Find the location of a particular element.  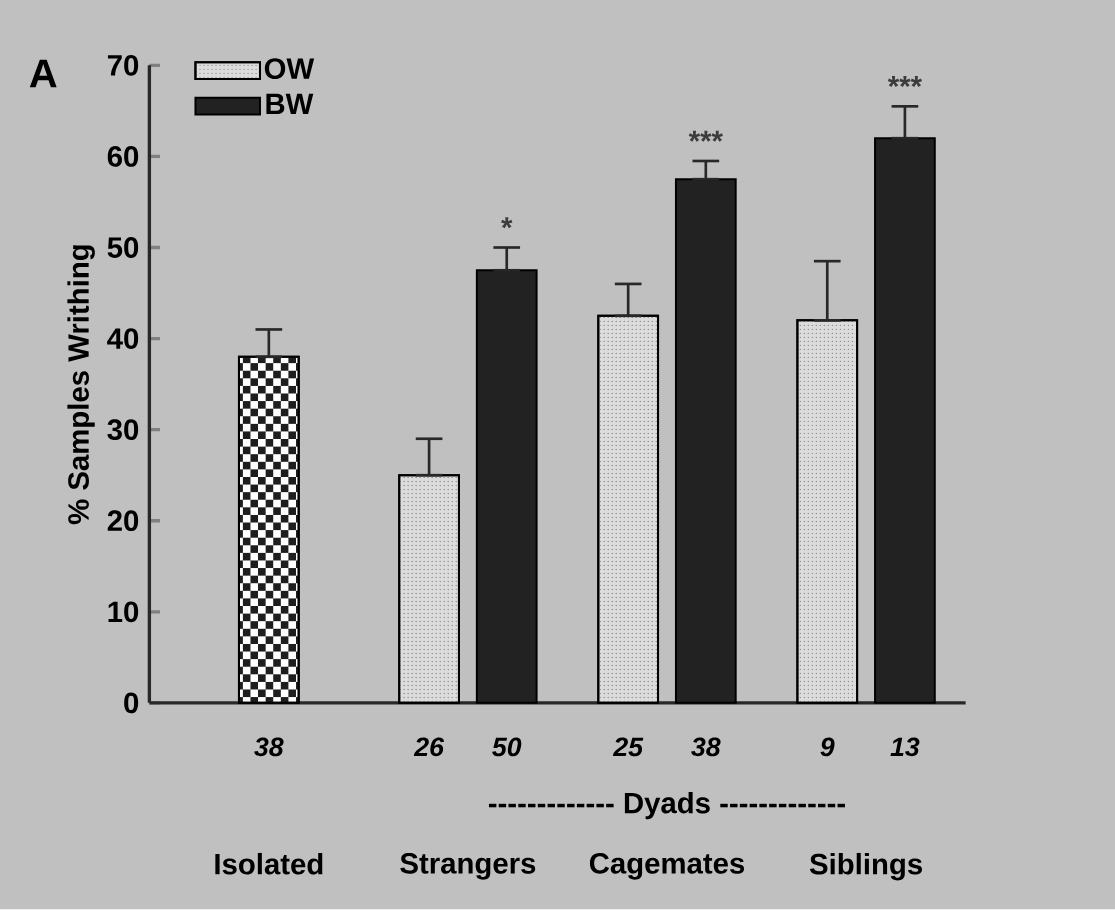

text: 13 is located at coordinates (905, 747).